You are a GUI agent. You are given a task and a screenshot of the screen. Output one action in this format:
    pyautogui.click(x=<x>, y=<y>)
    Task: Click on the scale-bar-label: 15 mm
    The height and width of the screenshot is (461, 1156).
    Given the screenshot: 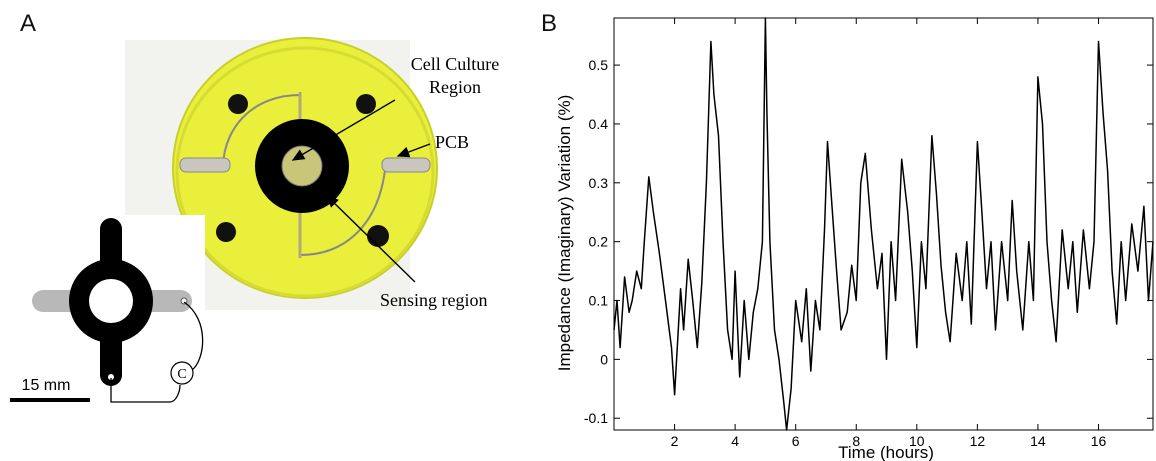 What is the action you would take?
    pyautogui.click(x=46, y=385)
    